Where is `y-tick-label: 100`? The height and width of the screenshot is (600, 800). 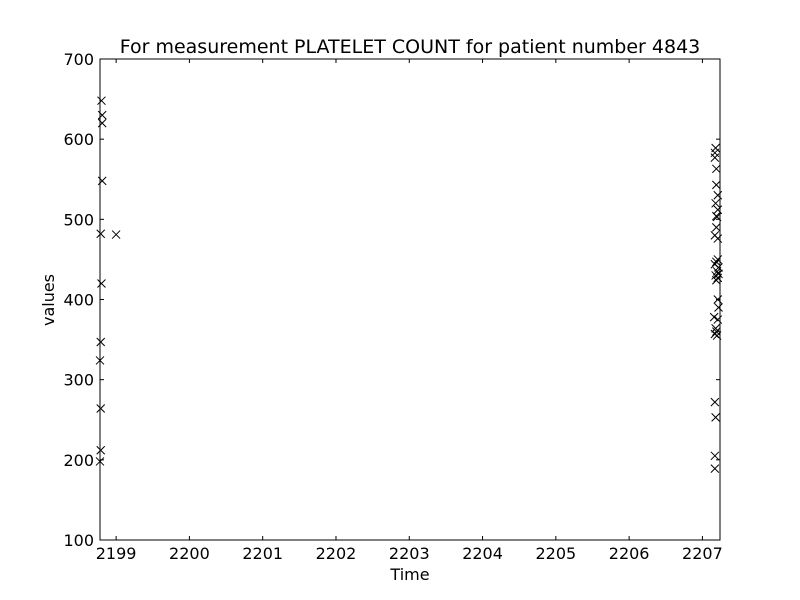
y-tick-label: 100 is located at coordinates (78, 540).